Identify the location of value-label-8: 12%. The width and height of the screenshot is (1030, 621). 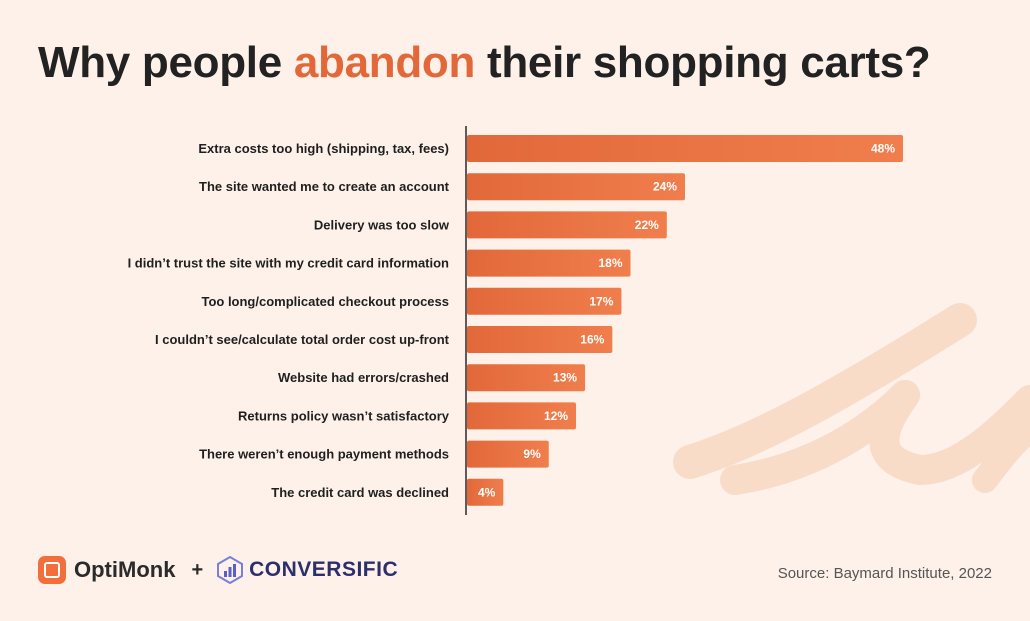
(556, 416).